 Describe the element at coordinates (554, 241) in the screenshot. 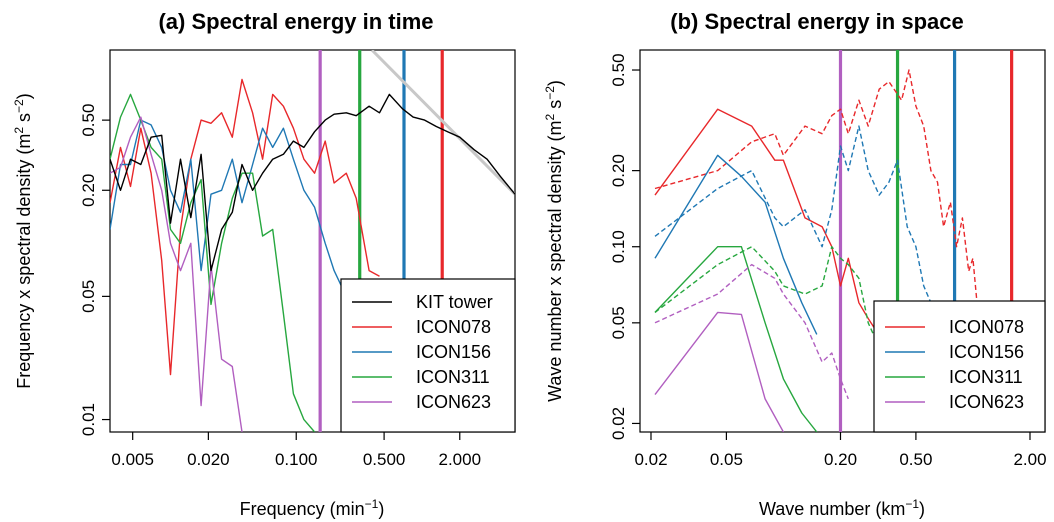

I see `panel-b-y-axis-label: Wave number x spectral density (m2 s−2)` at that location.